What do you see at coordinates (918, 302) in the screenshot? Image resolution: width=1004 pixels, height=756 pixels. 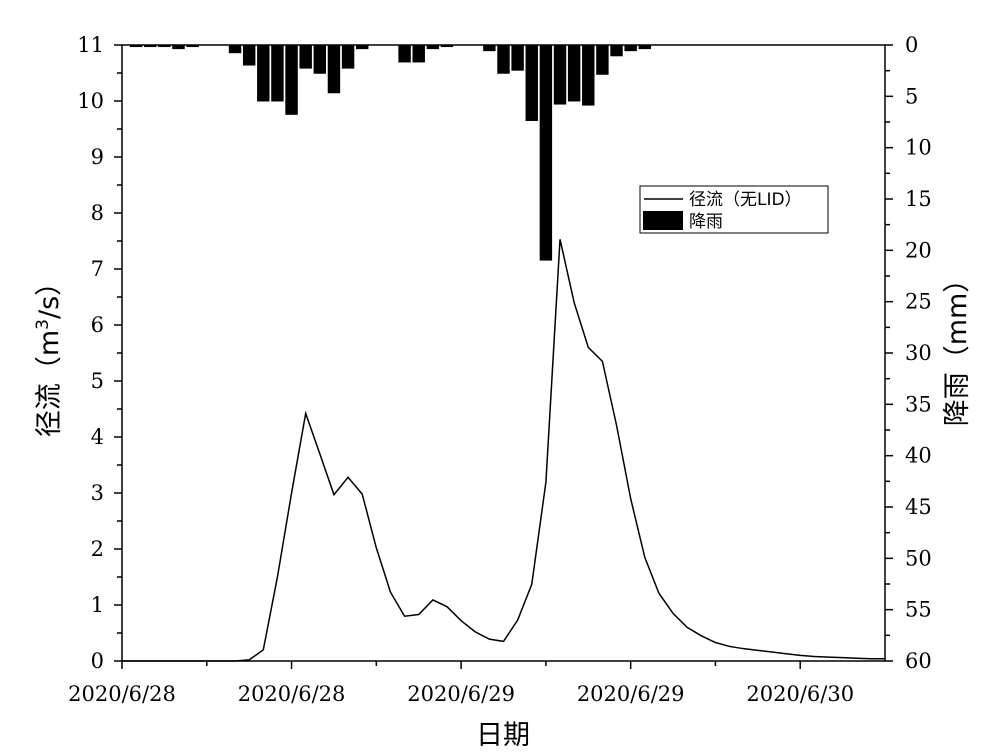 I see `y-right-tick-label: 25` at bounding box center [918, 302].